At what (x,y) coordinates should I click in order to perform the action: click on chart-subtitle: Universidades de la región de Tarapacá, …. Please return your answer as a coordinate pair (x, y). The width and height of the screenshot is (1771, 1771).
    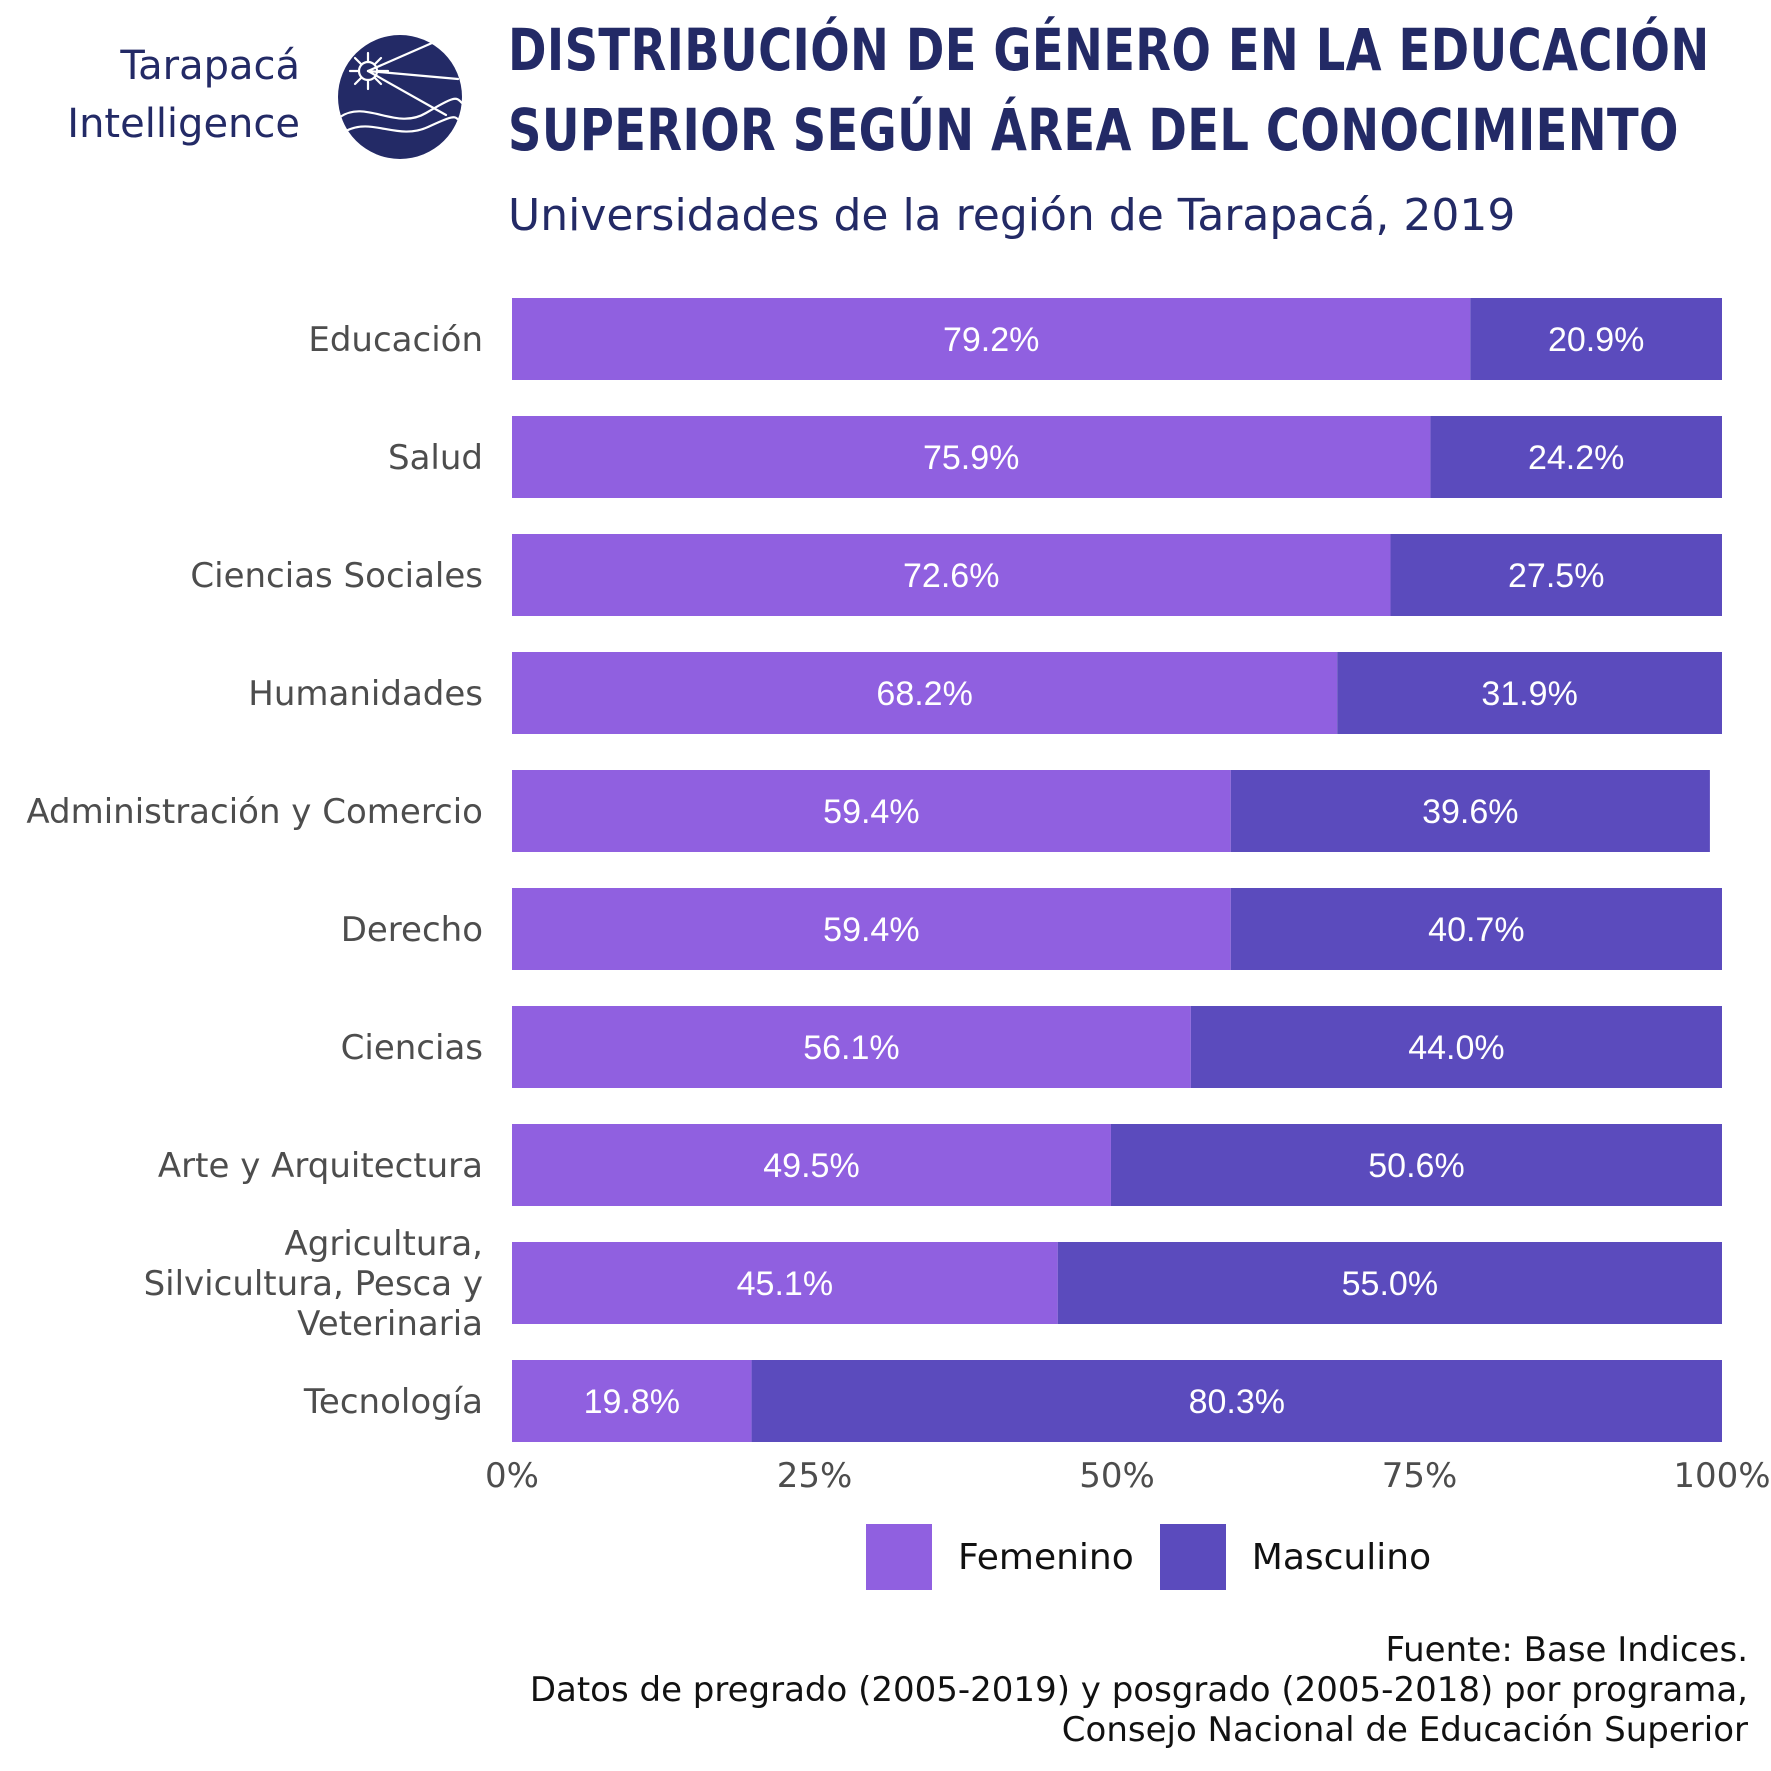
    Looking at the image, I should click on (1012, 215).